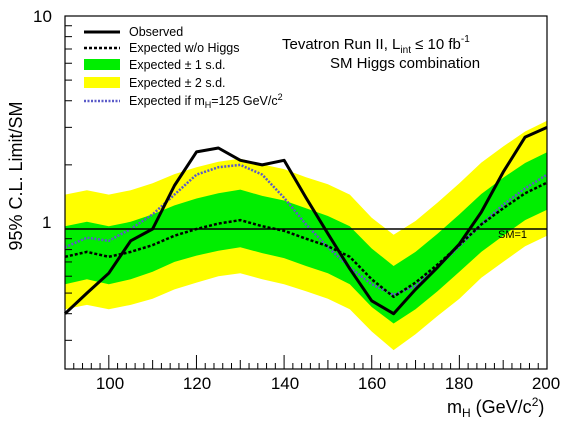 The image size is (567, 425). What do you see at coordinates (102, 82) in the screenshot?
I see `legend-swatch-band2` at bounding box center [102, 82].